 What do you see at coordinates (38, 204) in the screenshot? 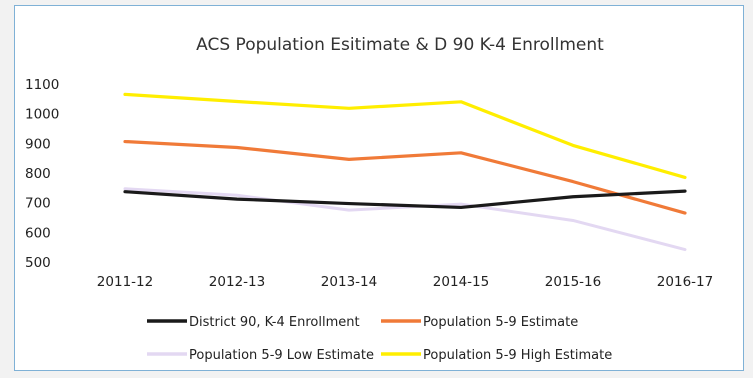
I see `y-tick-label: 700` at bounding box center [38, 204].